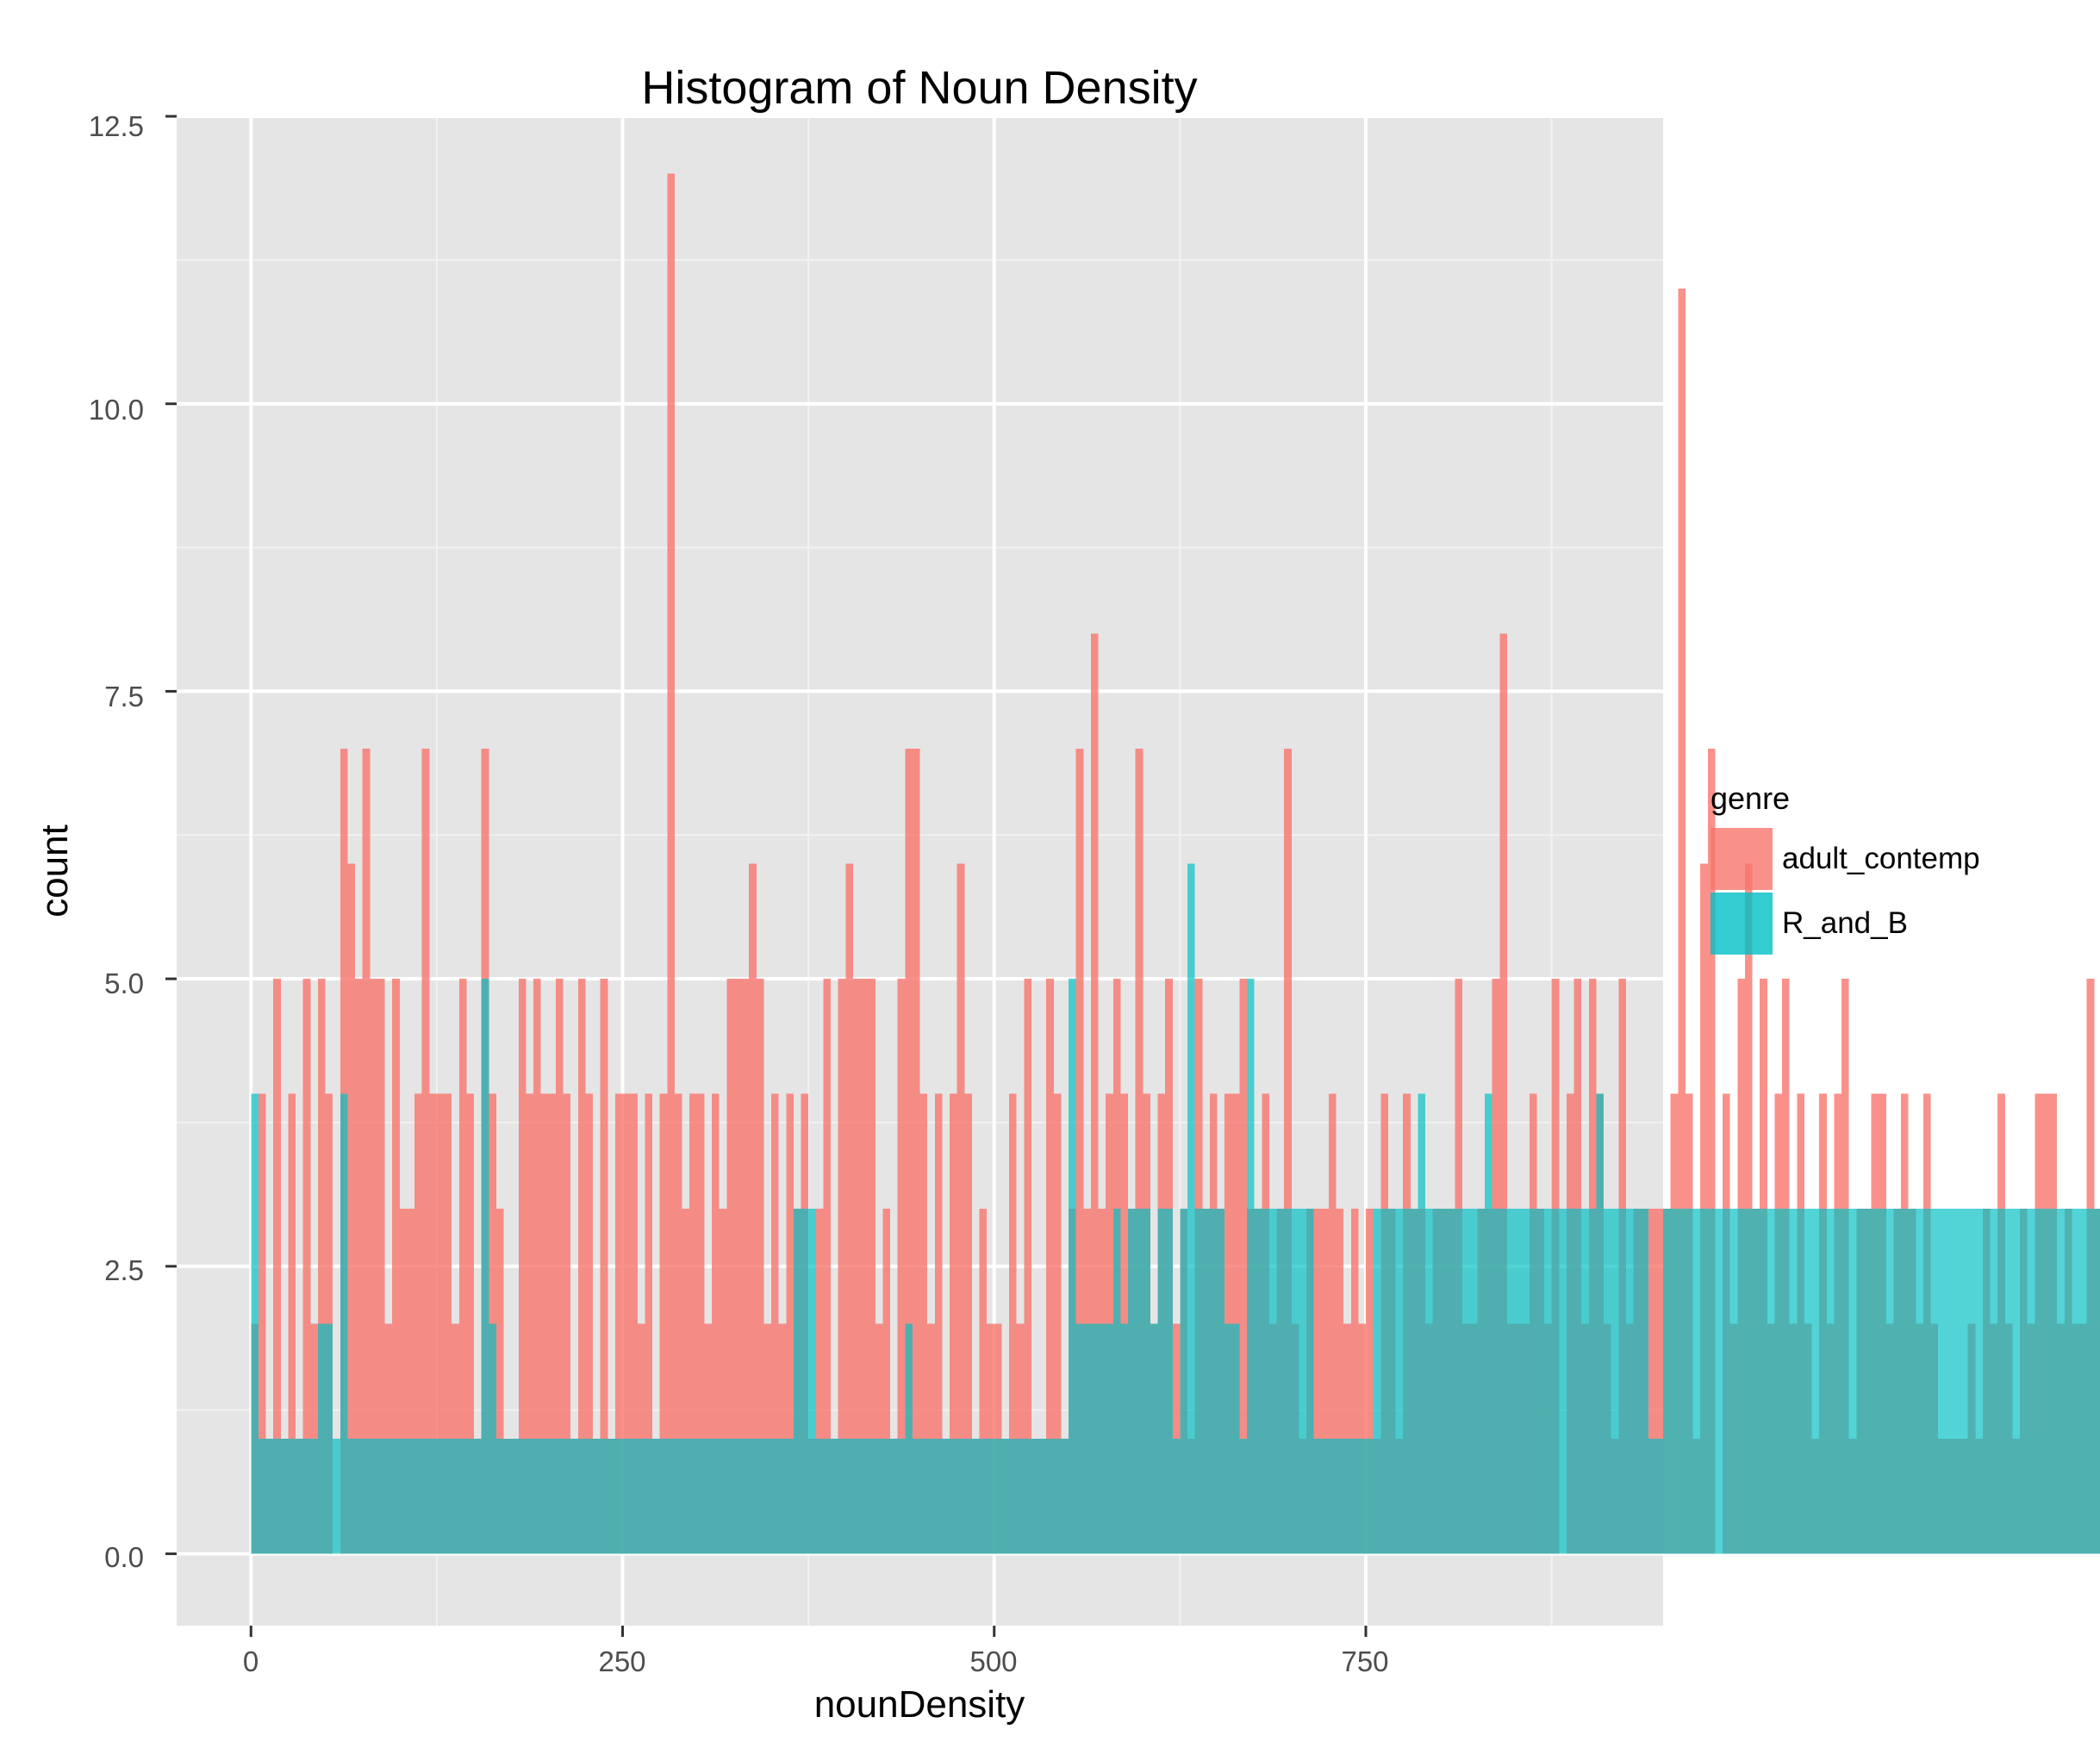 This screenshot has height=1748, width=2100. What do you see at coordinates (55, 871) in the screenshot?
I see `y-axis-title: count` at bounding box center [55, 871].